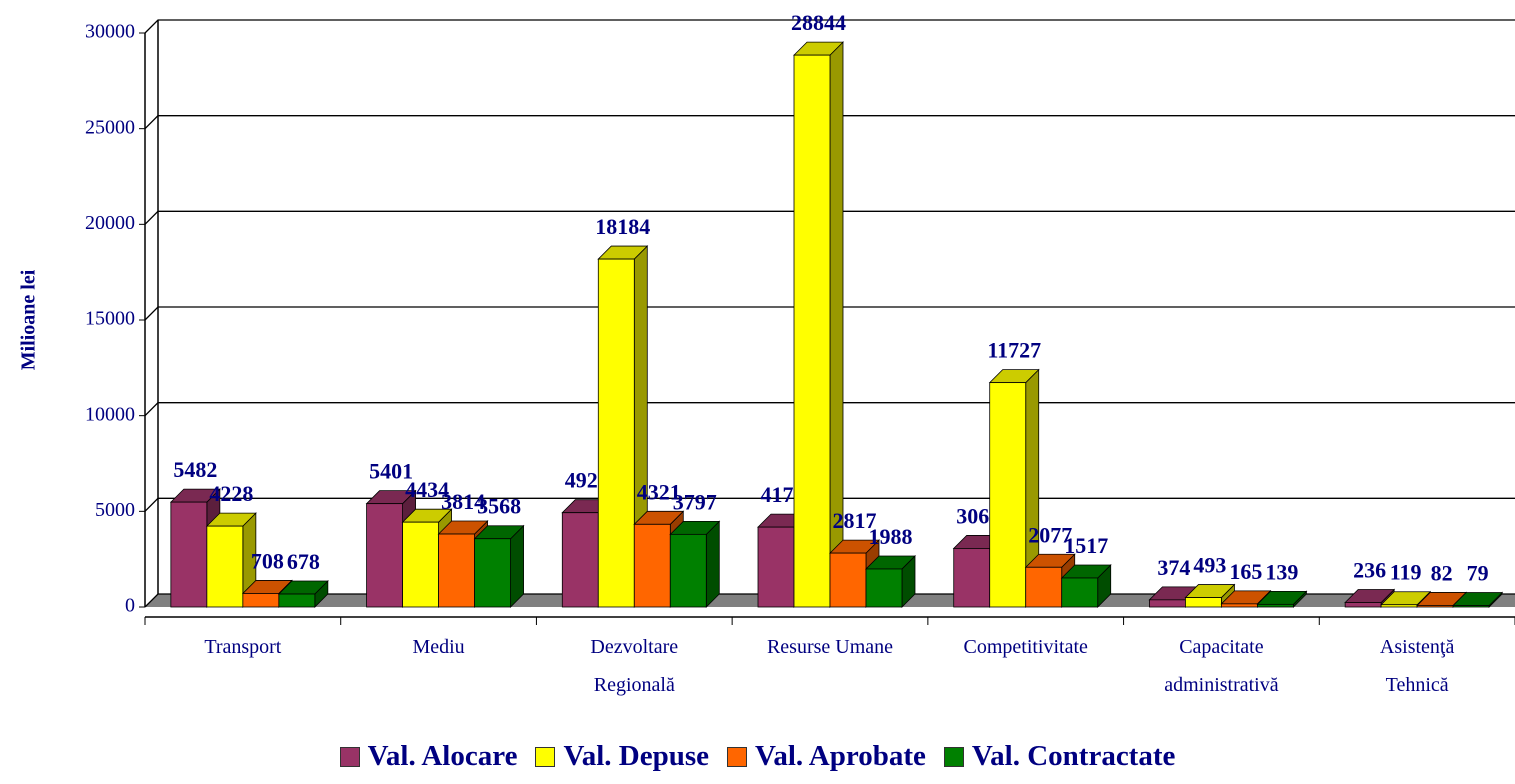 Image resolution: width=1515 pixels, height=784 pixels. Describe the element at coordinates (499, 506) in the screenshot. I see `value-label: 3568` at that location.